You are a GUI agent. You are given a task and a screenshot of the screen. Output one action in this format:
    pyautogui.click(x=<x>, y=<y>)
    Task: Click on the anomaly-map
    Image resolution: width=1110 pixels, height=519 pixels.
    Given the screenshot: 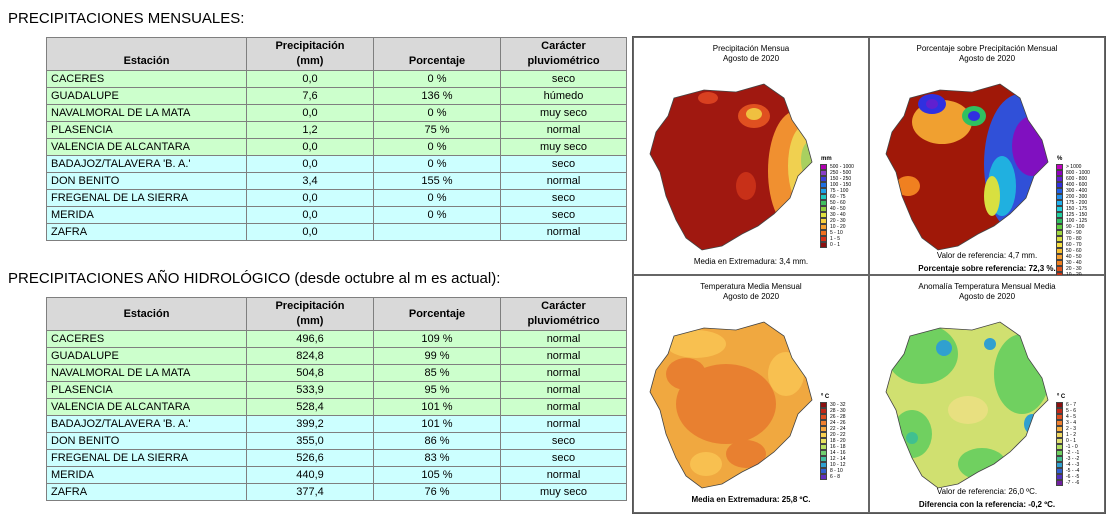 What is the action you would take?
    pyautogui.click(x=967, y=405)
    